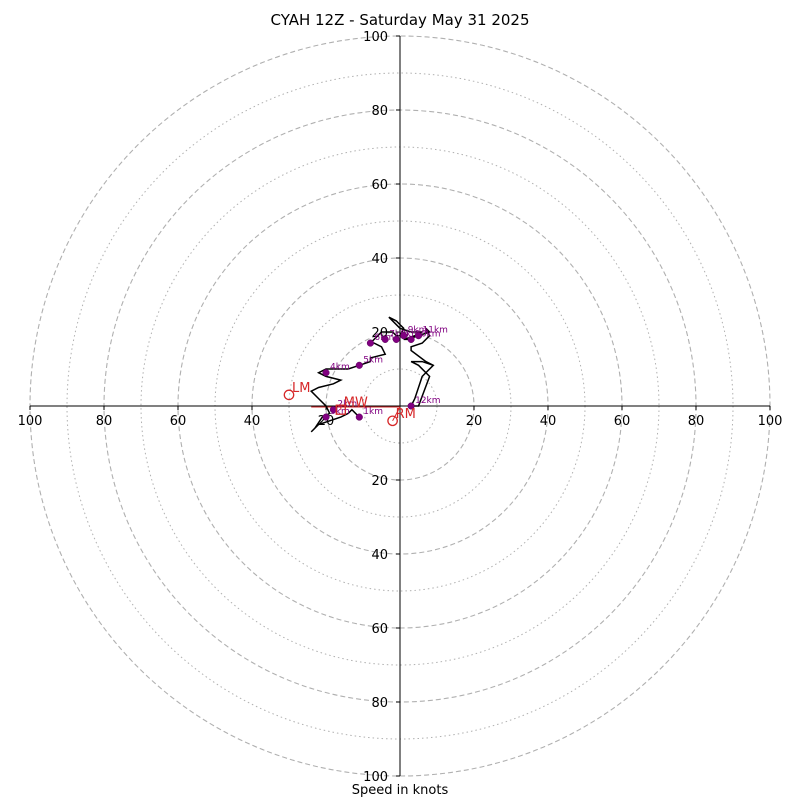 The width and height of the screenshot is (800, 800). I want to click on height-marker-label: 4km, so click(340, 368).